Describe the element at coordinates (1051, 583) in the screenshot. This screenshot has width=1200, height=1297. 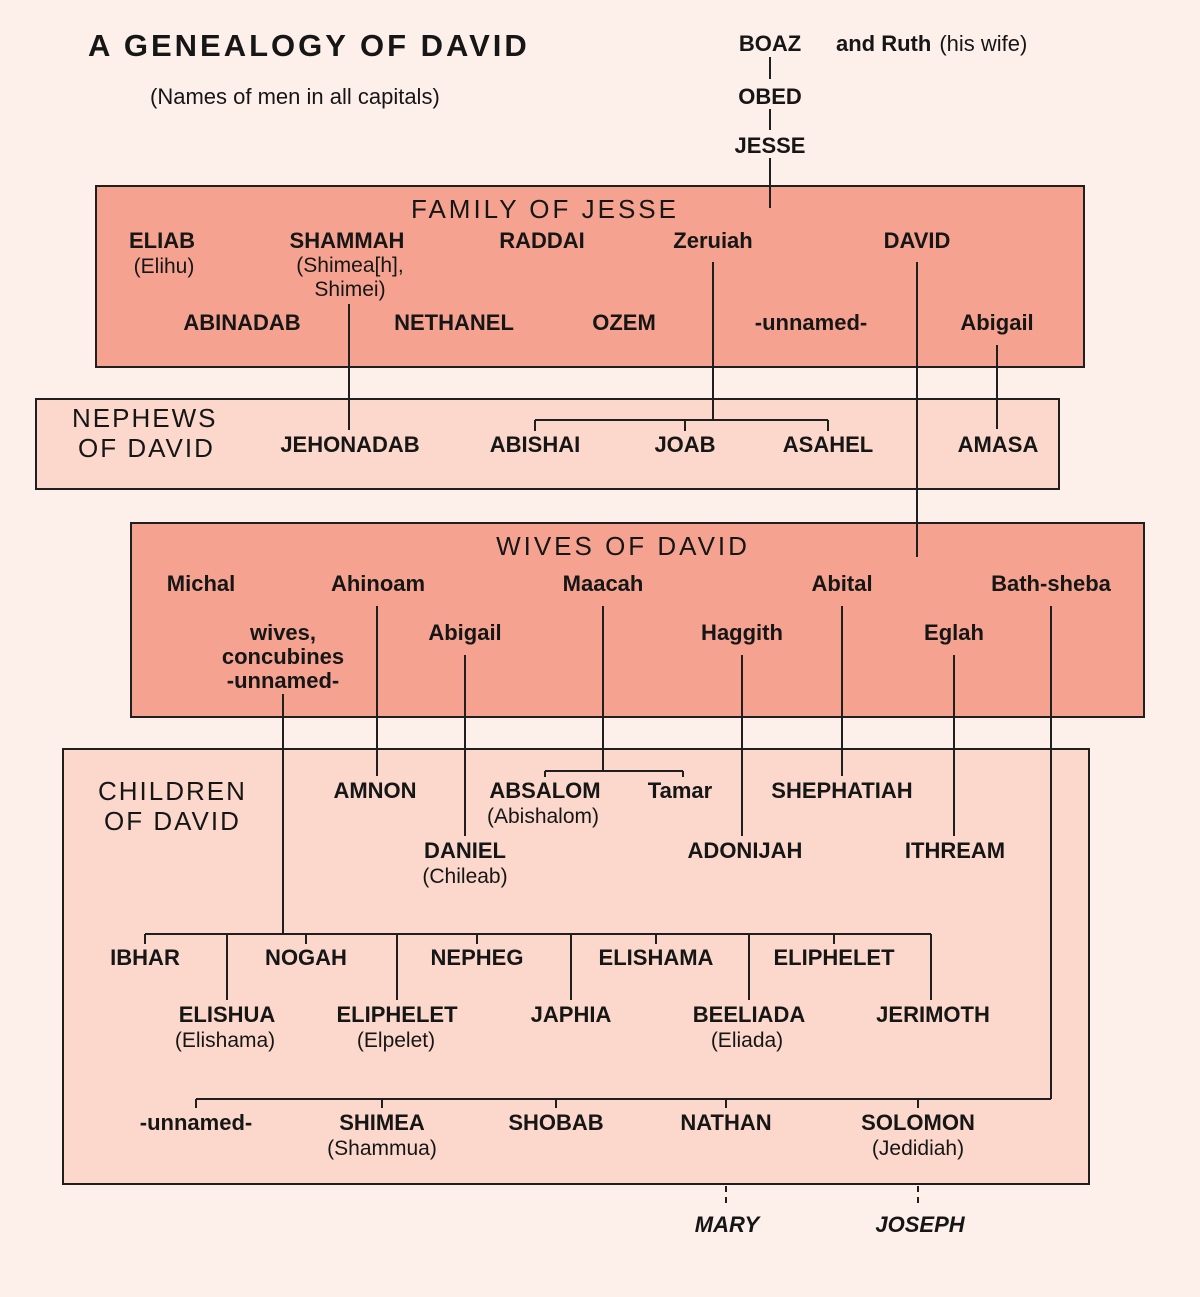
I see `person-bathsheba: Bath-sheba` at that location.